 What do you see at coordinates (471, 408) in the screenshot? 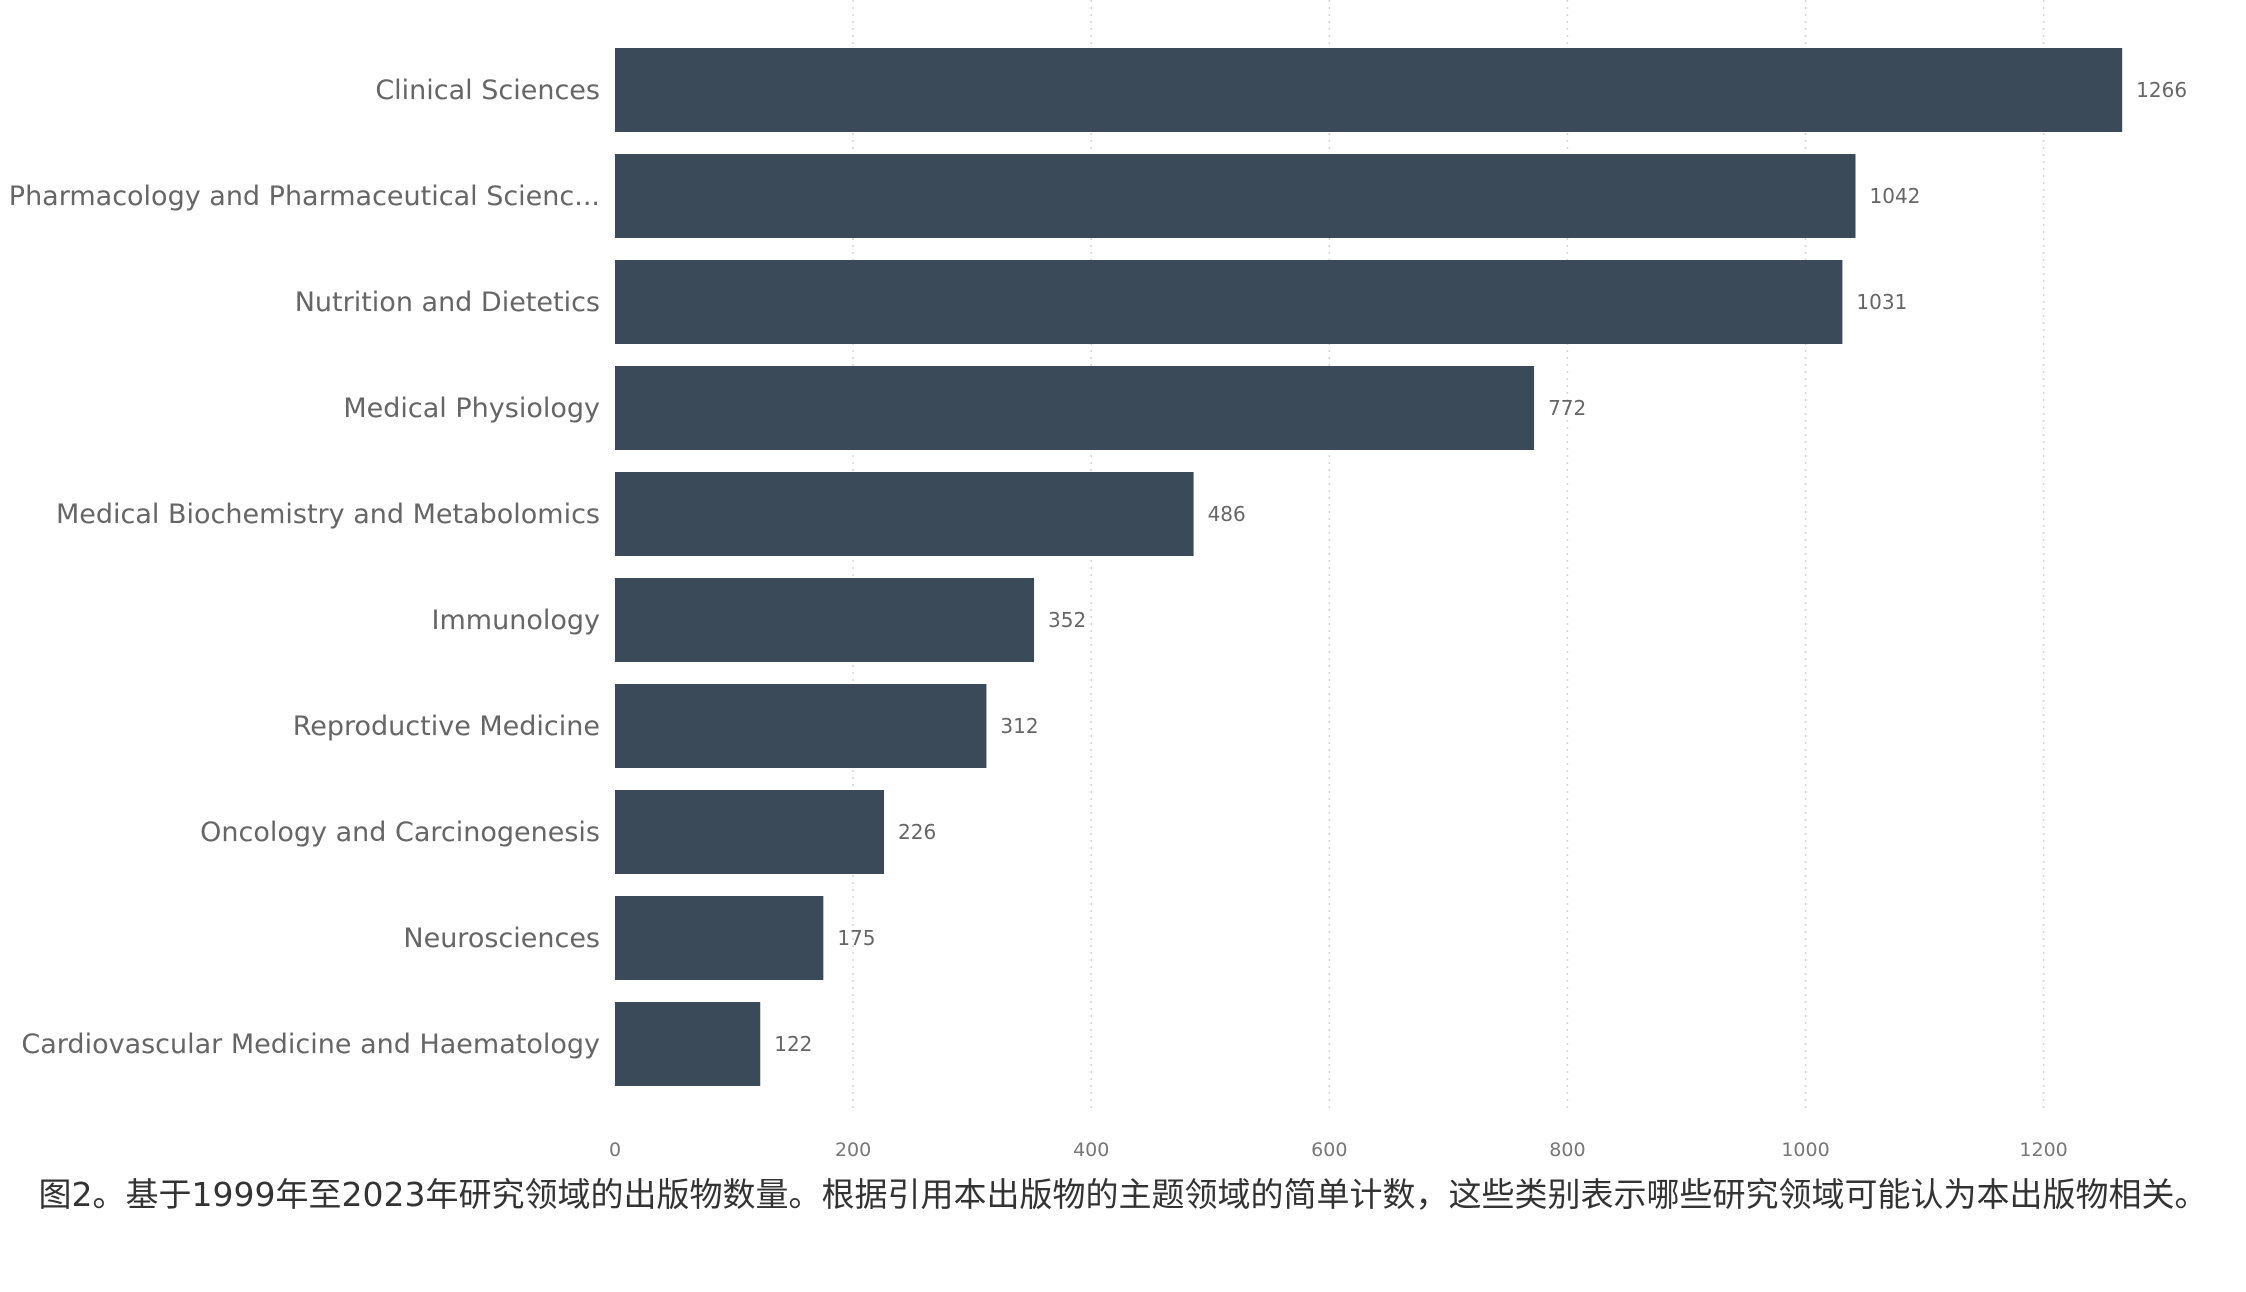
I see `category-label-4: Medical Physiology` at bounding box center [471, 408].